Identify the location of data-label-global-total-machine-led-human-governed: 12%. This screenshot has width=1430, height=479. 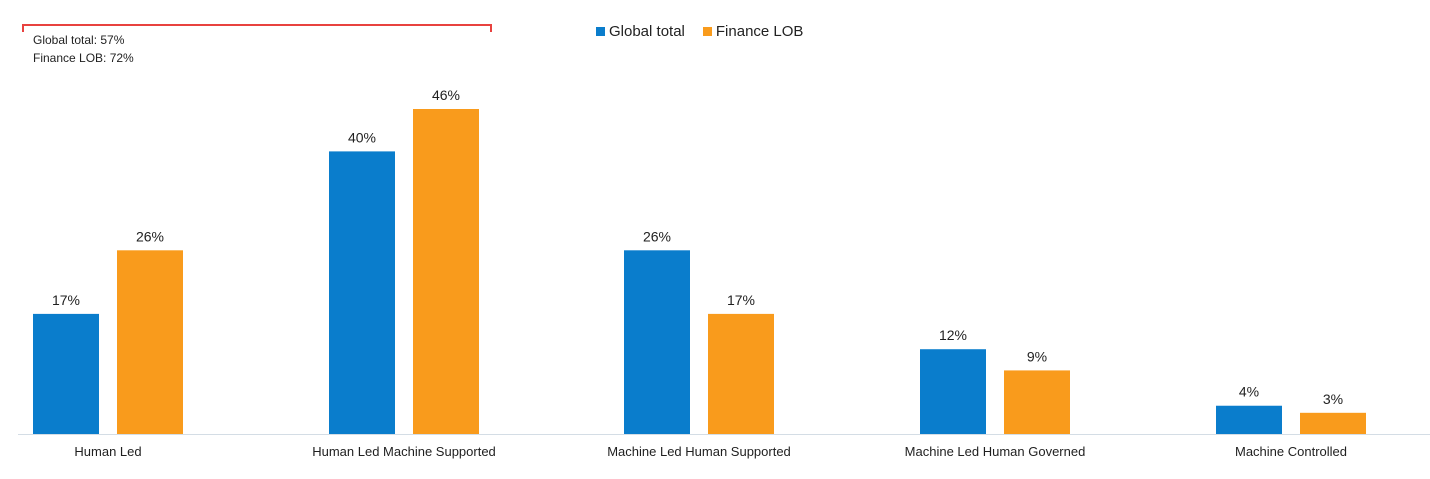
(953, 335).